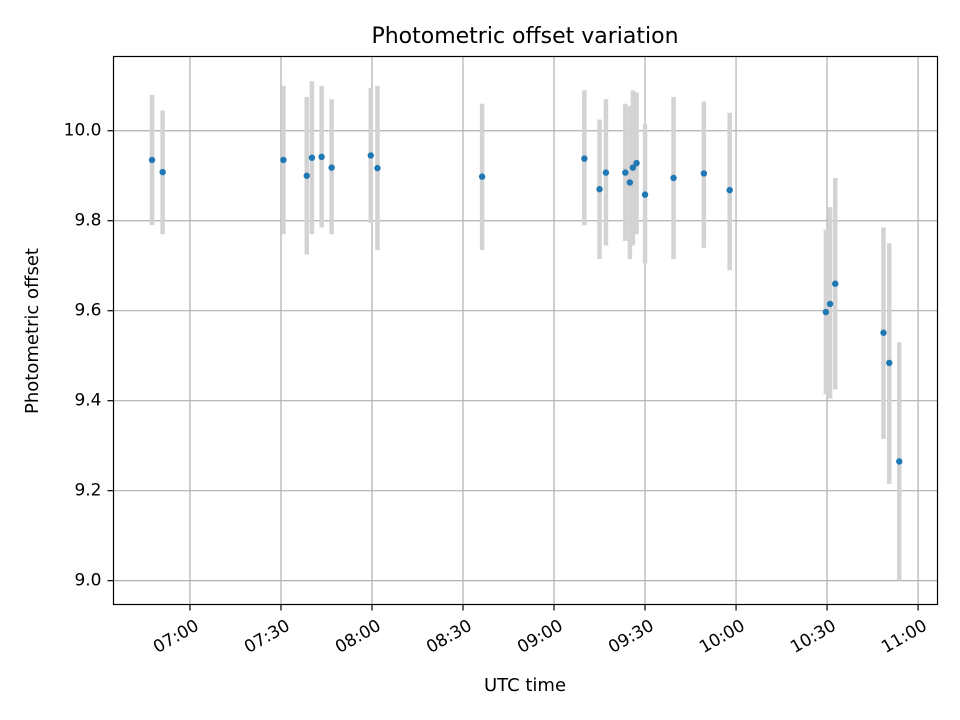  I want to click on y-axis: 9.0 9.2 9.4 9.6 9.8 10.0, so click(89, 356).